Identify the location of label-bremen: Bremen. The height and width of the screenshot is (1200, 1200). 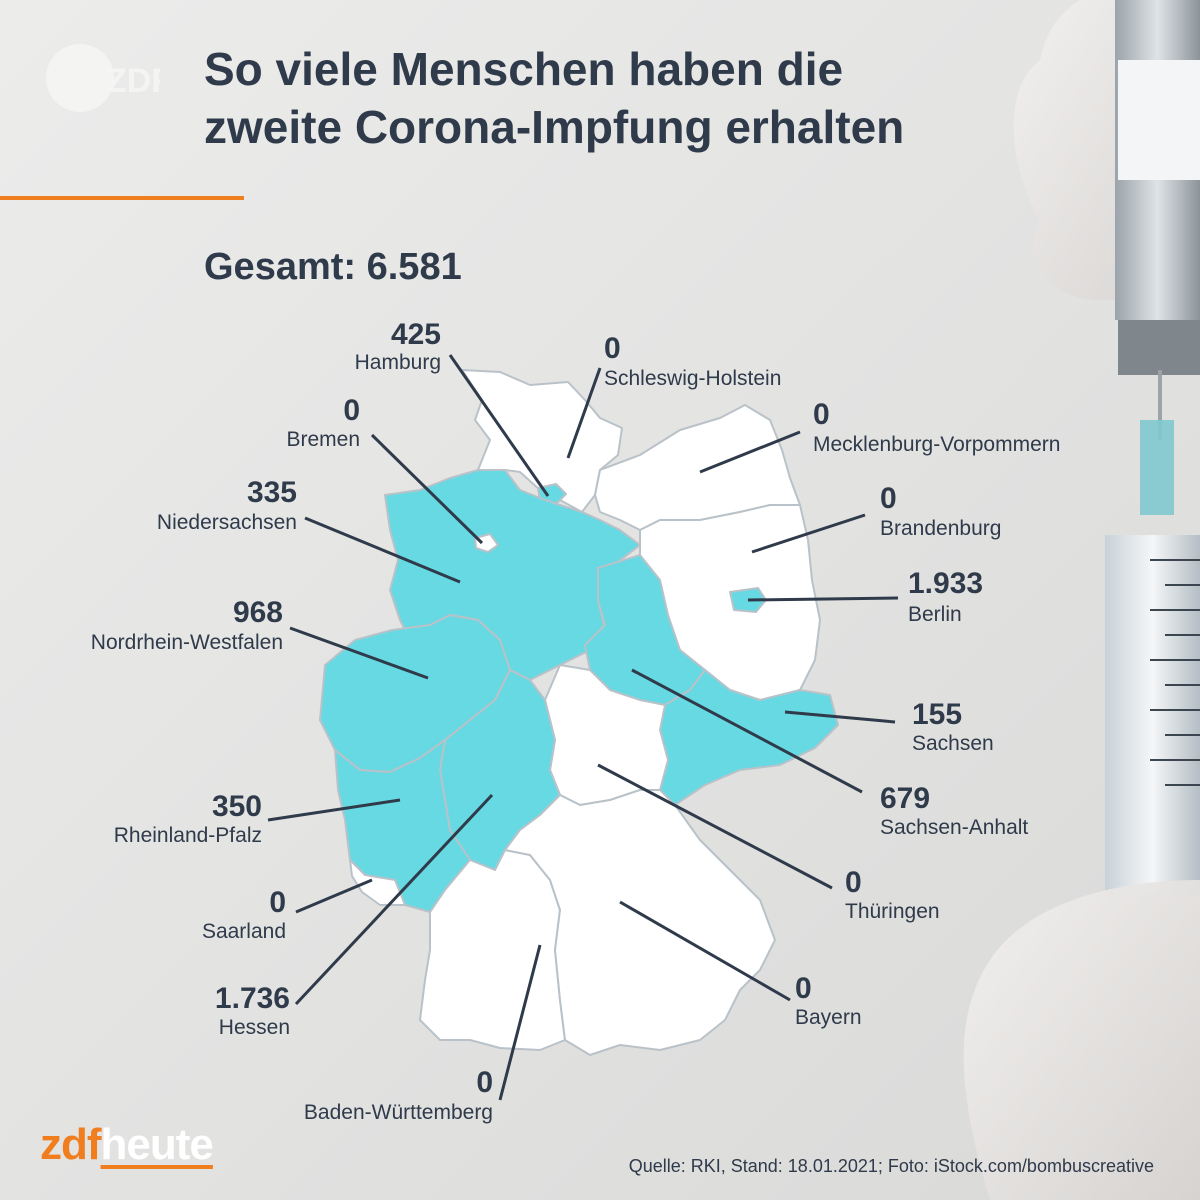
(323, 439).